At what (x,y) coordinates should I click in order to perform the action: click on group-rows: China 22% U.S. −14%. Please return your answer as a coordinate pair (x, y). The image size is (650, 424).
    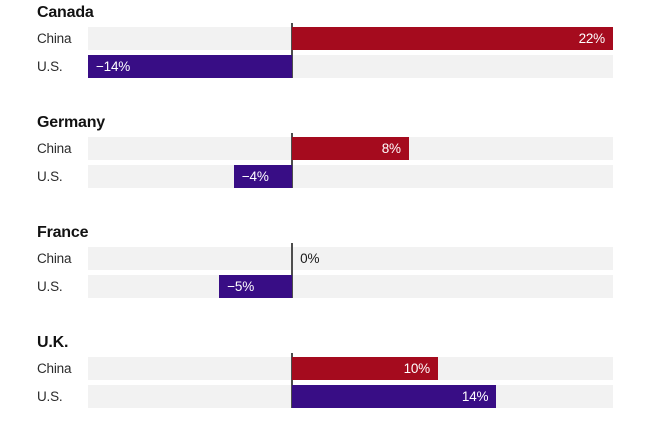
    Looking at the image, I should click on (325, 50).